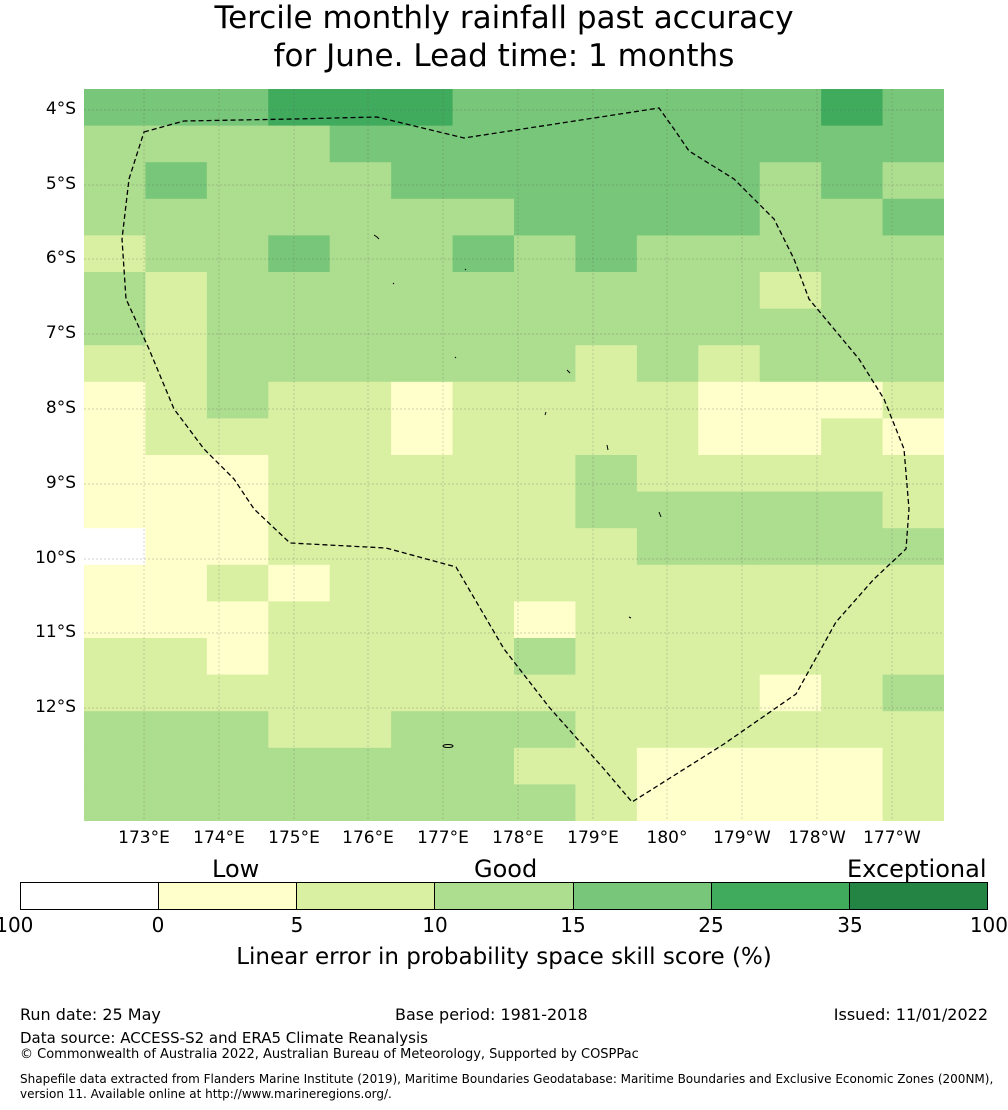  I want to click on lat-label: 9°S, so click(60, 483).